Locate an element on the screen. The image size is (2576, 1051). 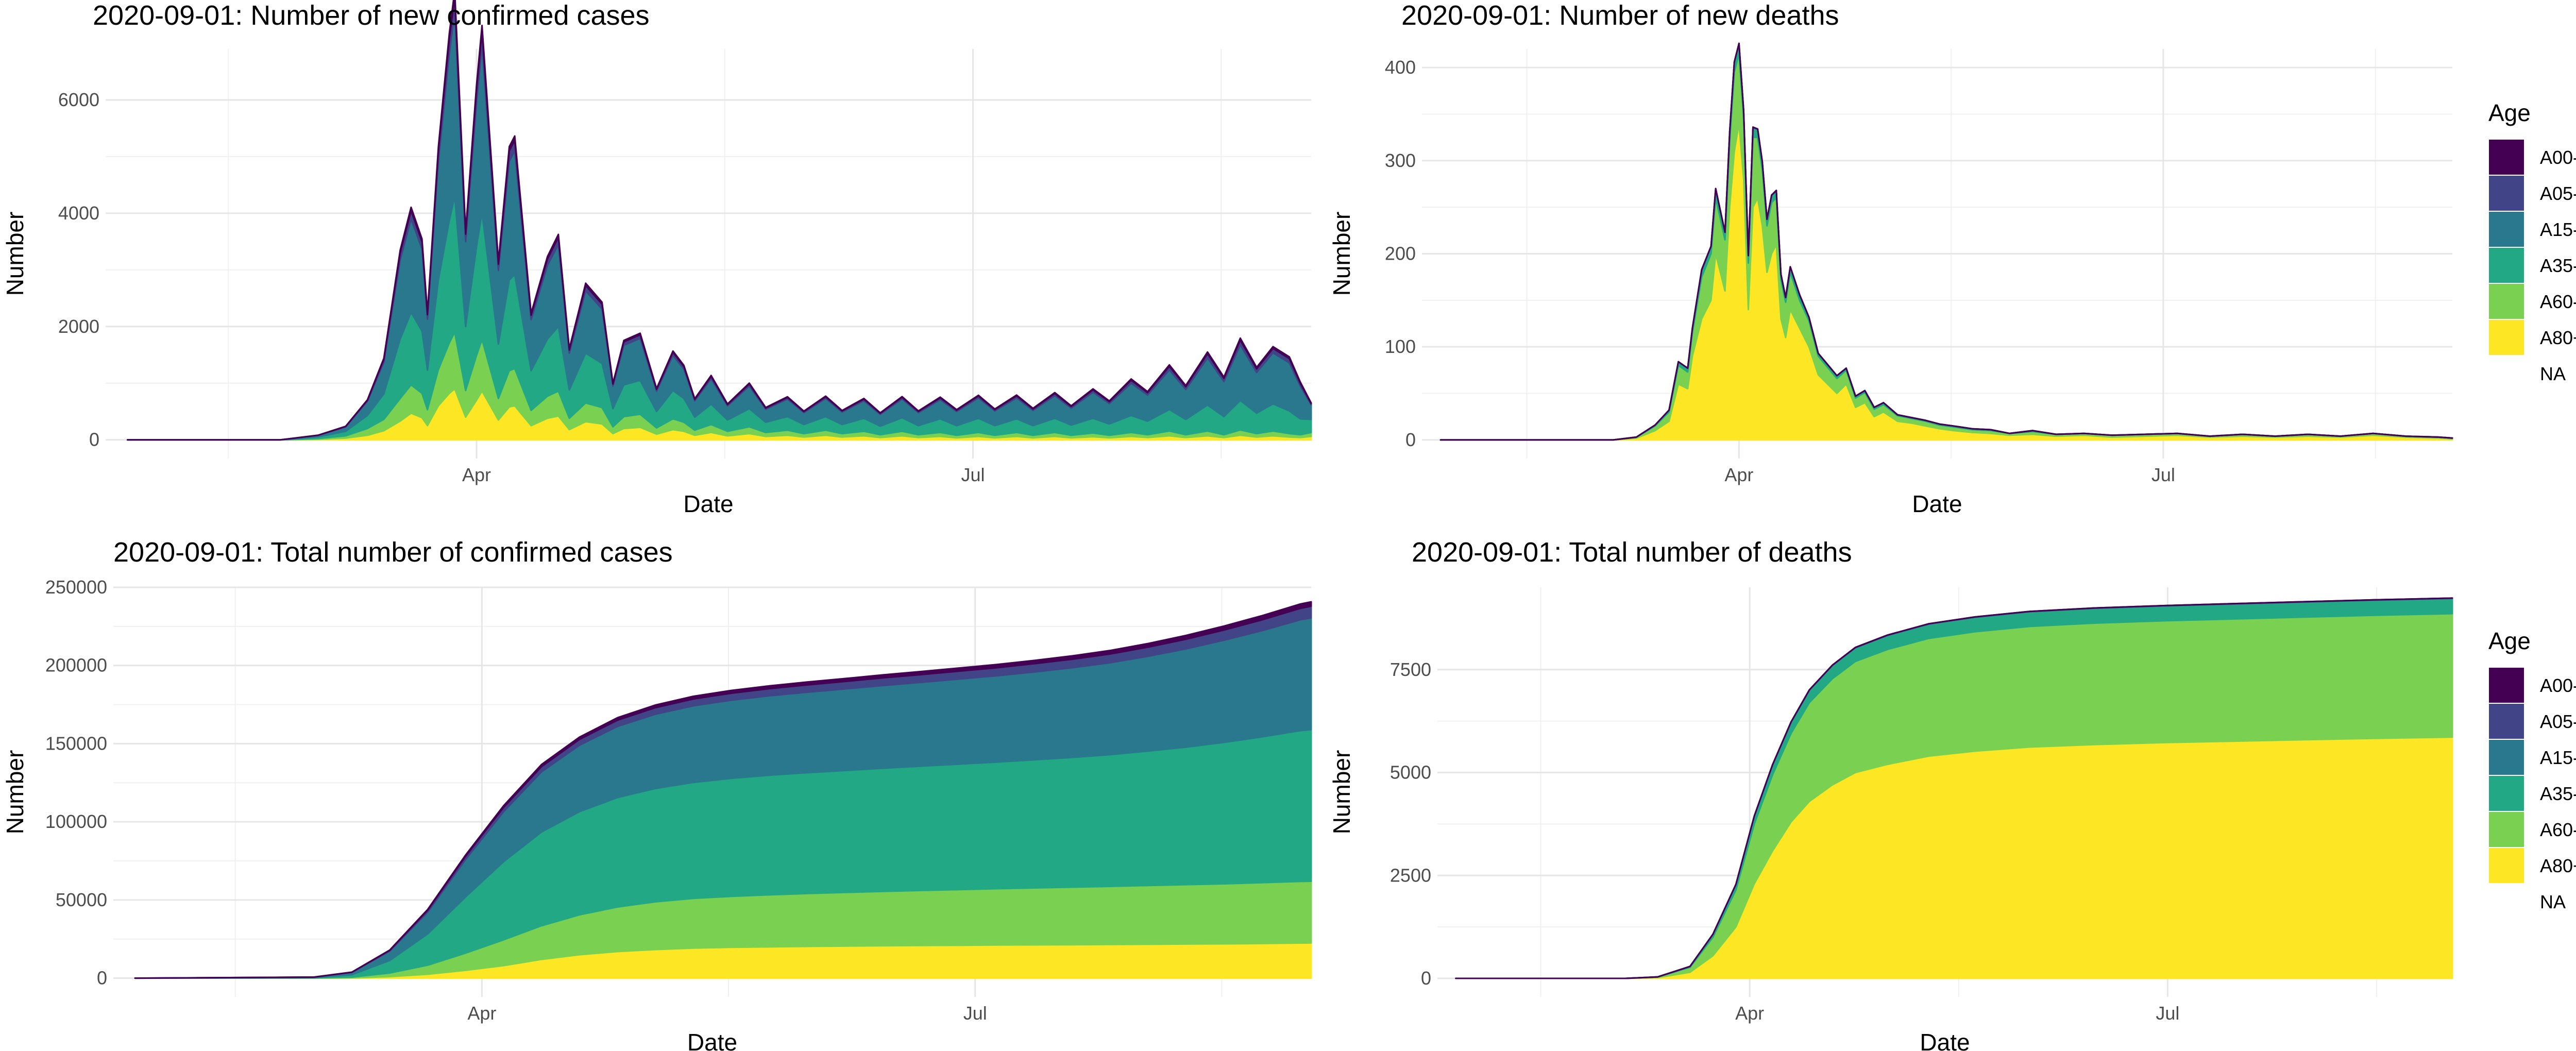
area-series-a60-a79 is located at coordinates (1946, 247).